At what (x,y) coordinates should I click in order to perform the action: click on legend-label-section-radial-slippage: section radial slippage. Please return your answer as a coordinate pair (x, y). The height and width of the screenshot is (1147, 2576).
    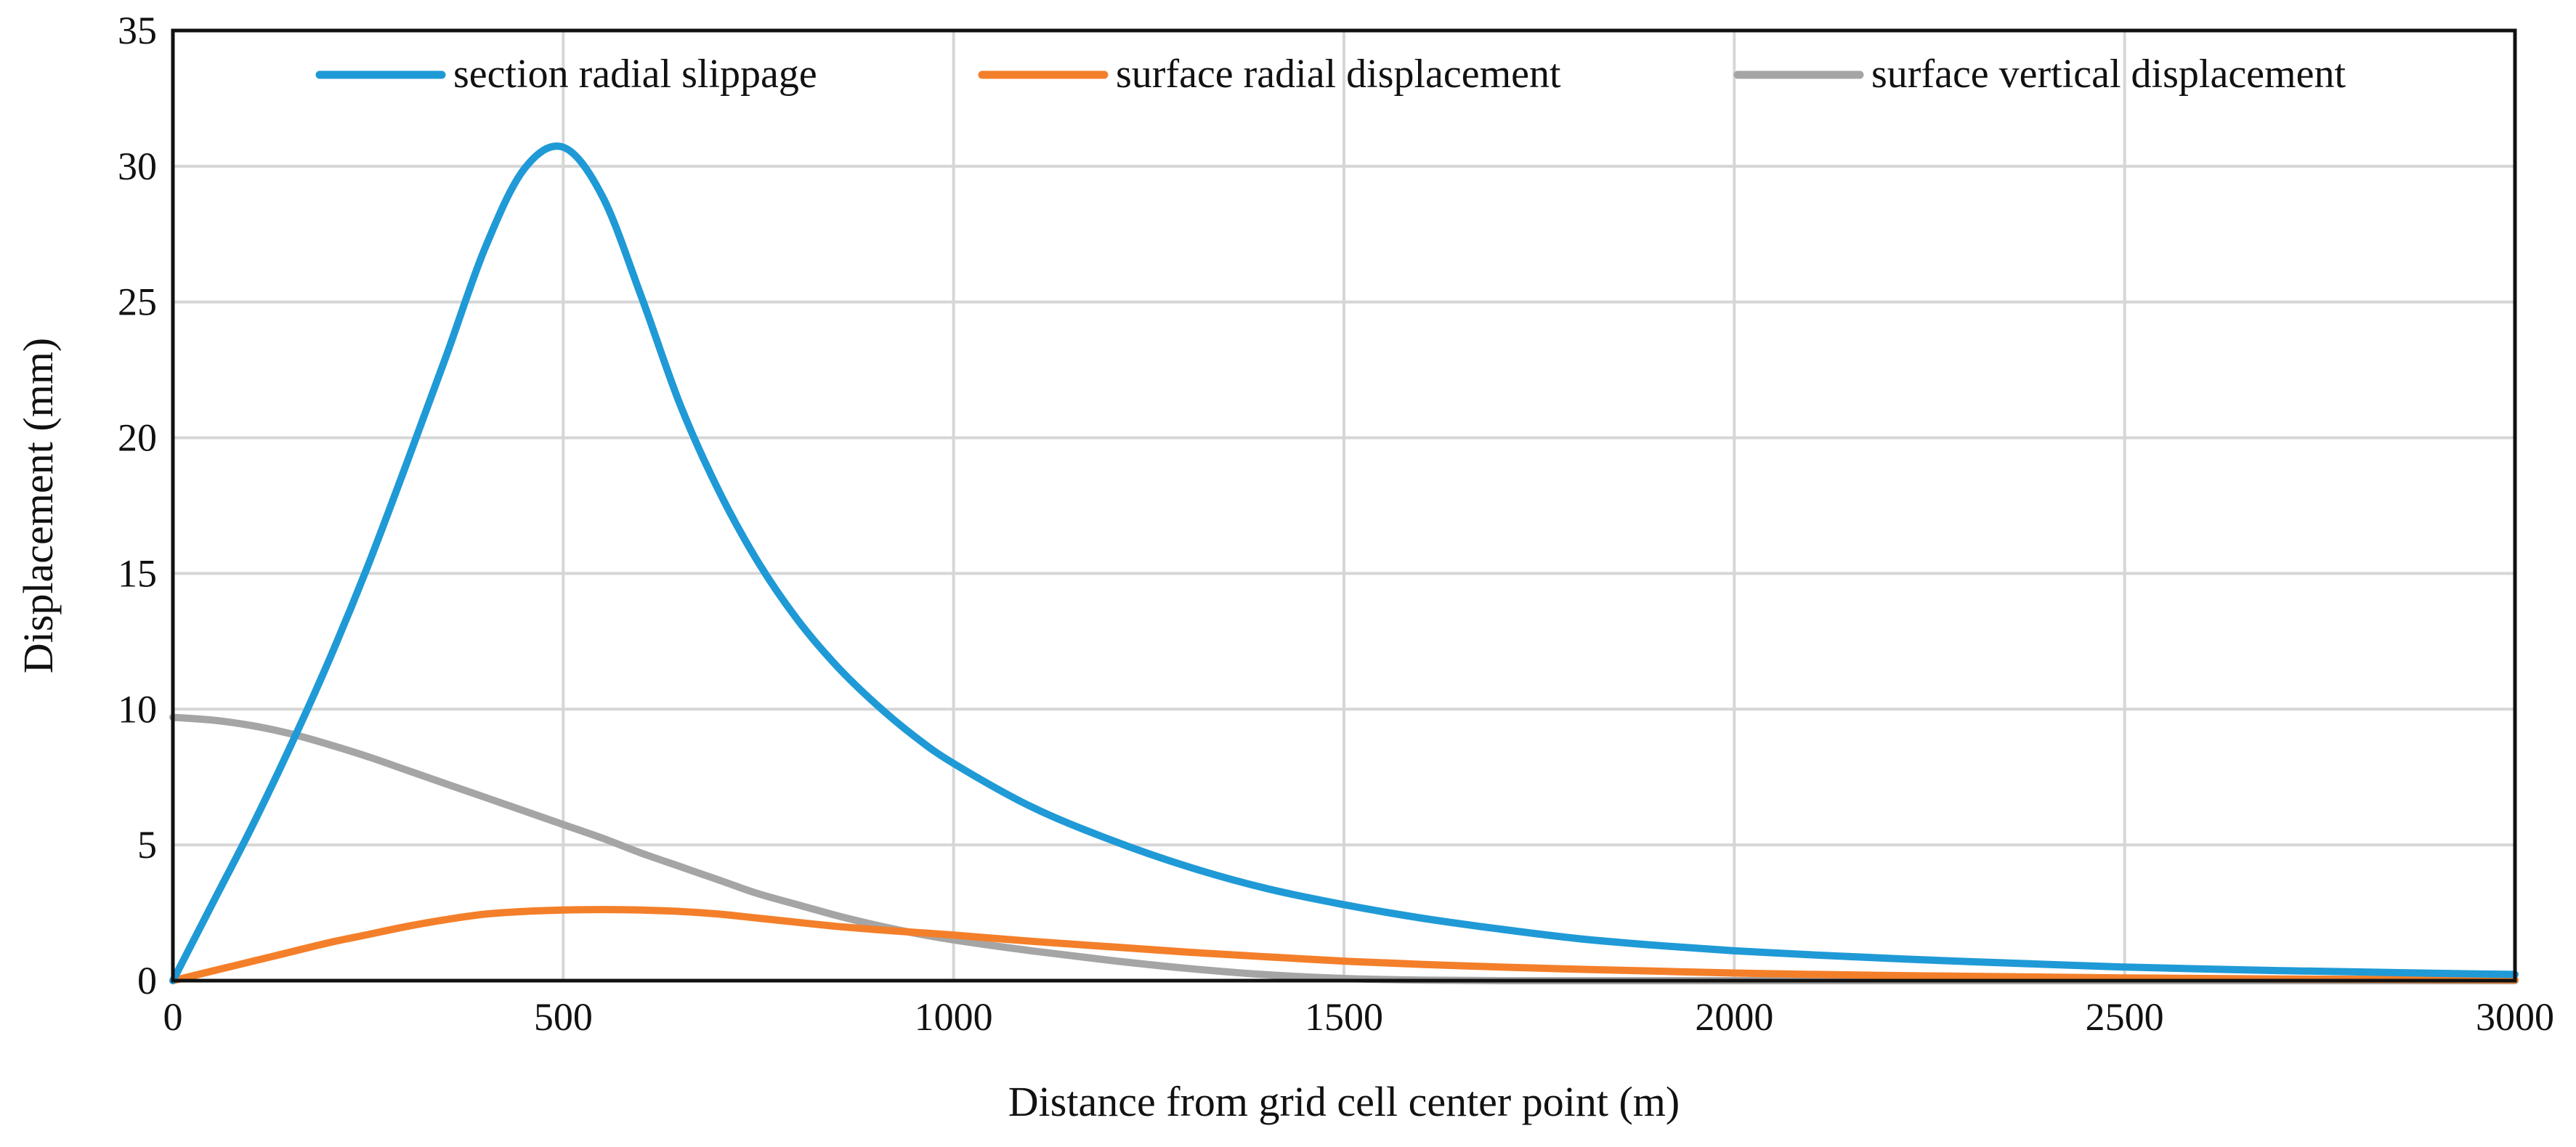
    Looking at the image, I should click on (635, 75).